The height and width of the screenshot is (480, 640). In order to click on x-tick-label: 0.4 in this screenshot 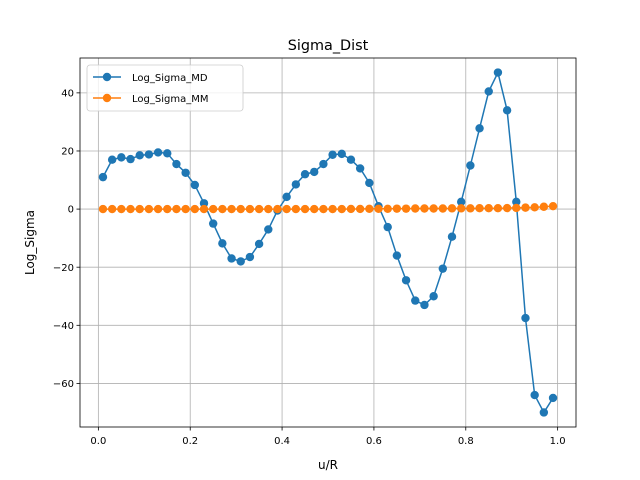, I will do `click(282, 441)`.